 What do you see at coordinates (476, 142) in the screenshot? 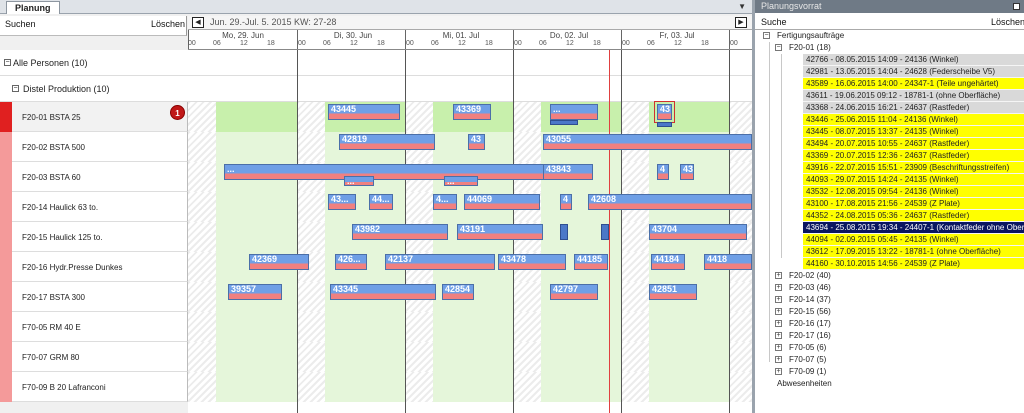
I see `order-bar: 43` at bounding box center [476, 142].